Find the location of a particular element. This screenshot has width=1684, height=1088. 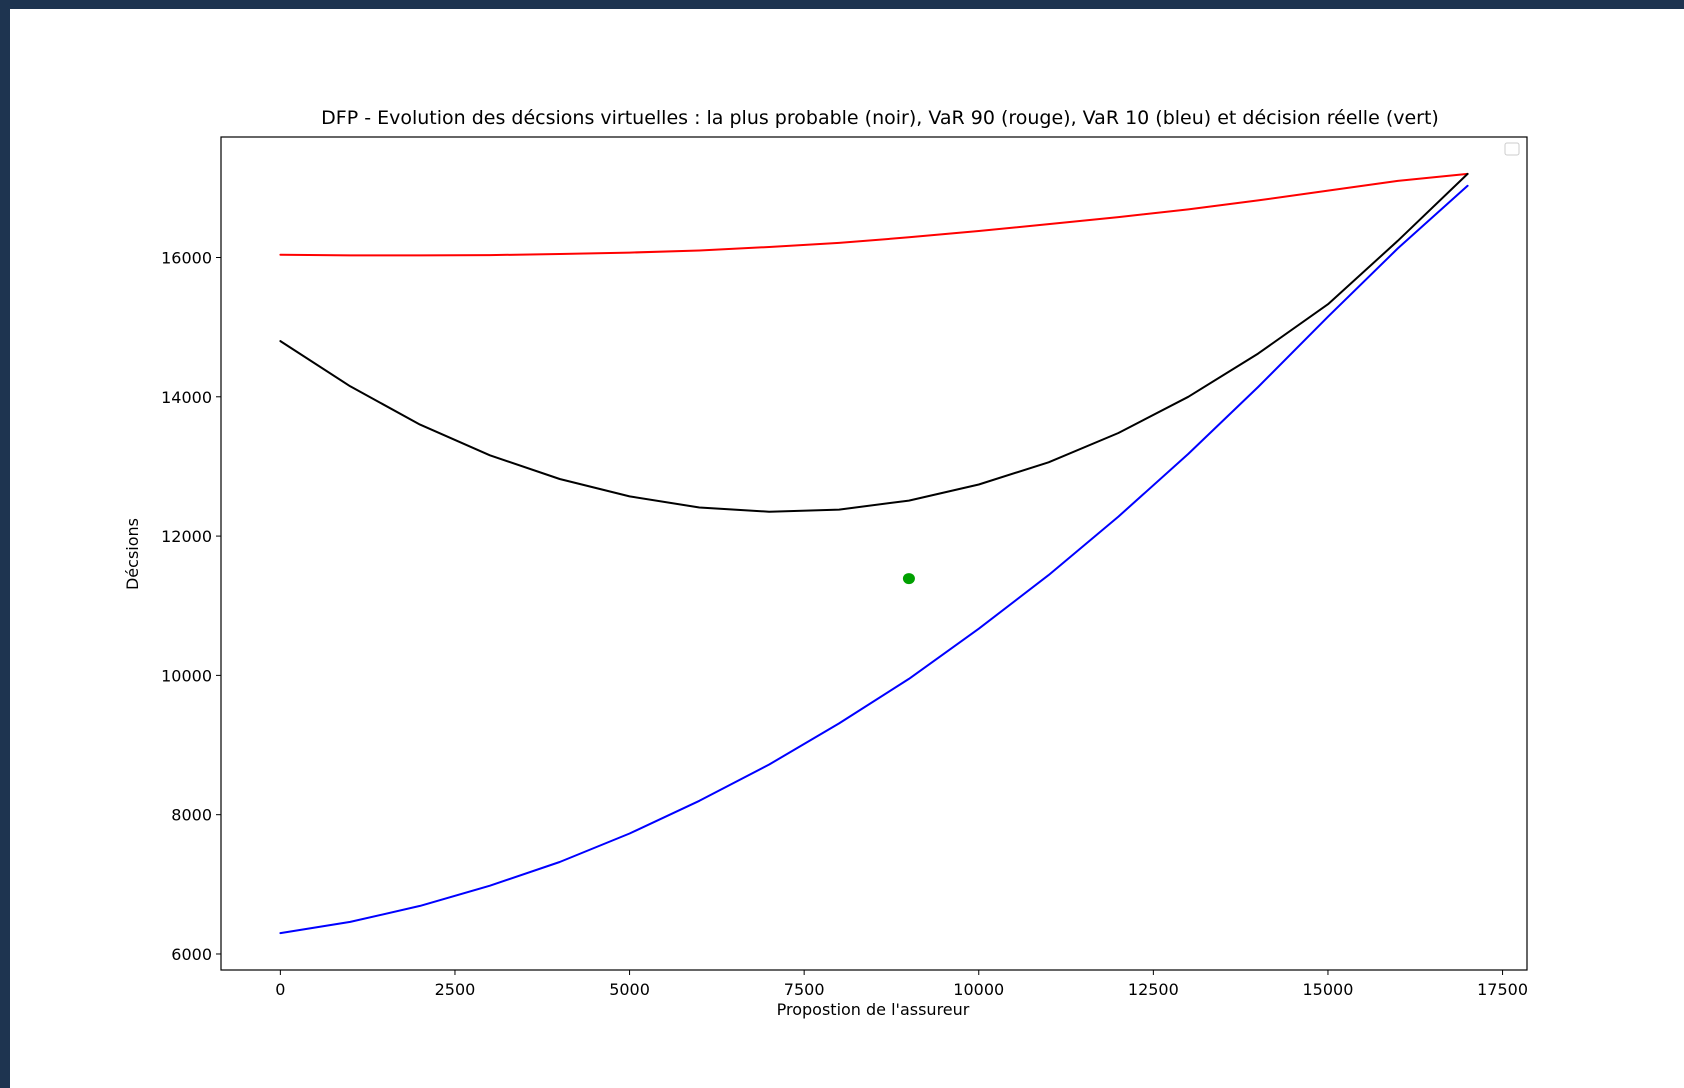

x-tick-label: 10000 is located at coordinates (978, 989).